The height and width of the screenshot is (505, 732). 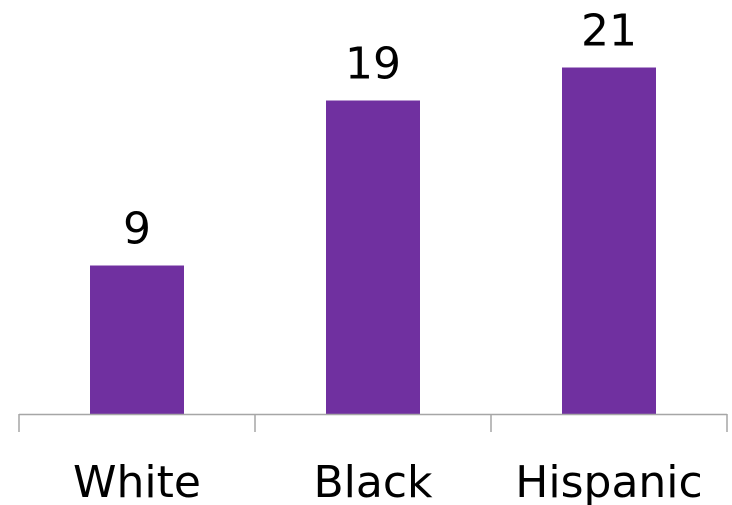 What do you see at coordinates (609, 240) in the screenshot?
I see `bar-hispanic` at bounding box center [609, 240].